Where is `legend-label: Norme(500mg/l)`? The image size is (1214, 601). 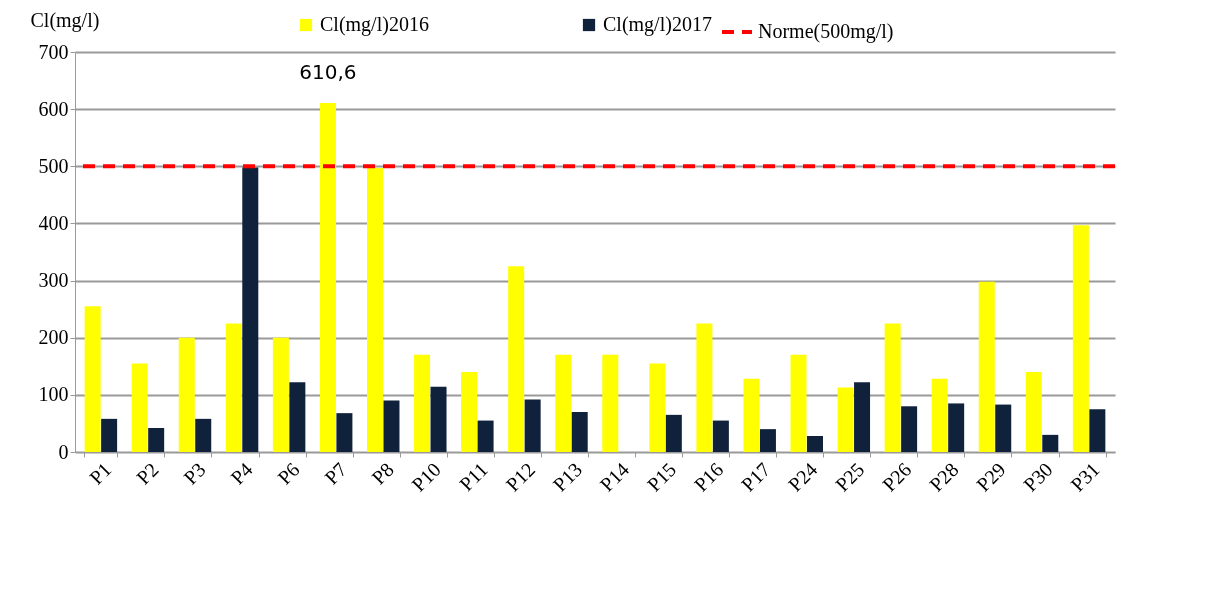 legend-label: Norme(500mg/l) is located at coordinates (826, 31).